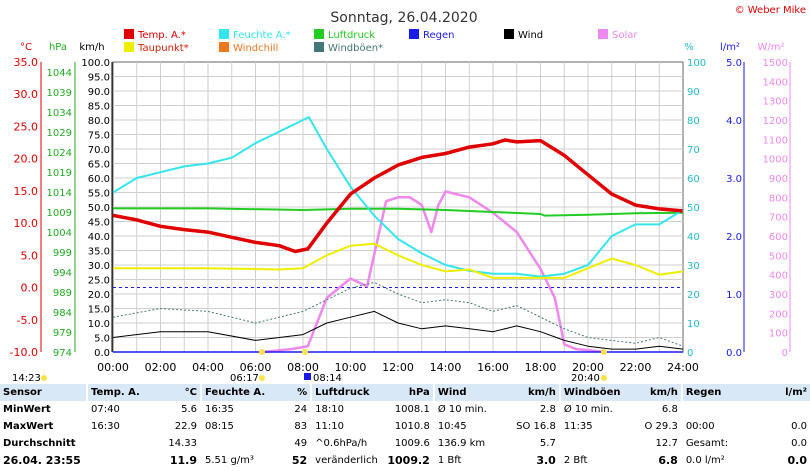 Image resolution: width=810 pixels, height=471 pixels. Describe the element at coordinates (716, 426) in the screenshot. I see `cell: 00:00` at that location.